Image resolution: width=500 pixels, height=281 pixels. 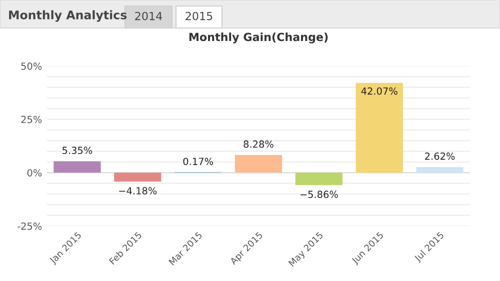 What do you see at coordinates (259, 144) in the screenshot?
I see `data-label: 8.28%` at bounding box center [259, 144].